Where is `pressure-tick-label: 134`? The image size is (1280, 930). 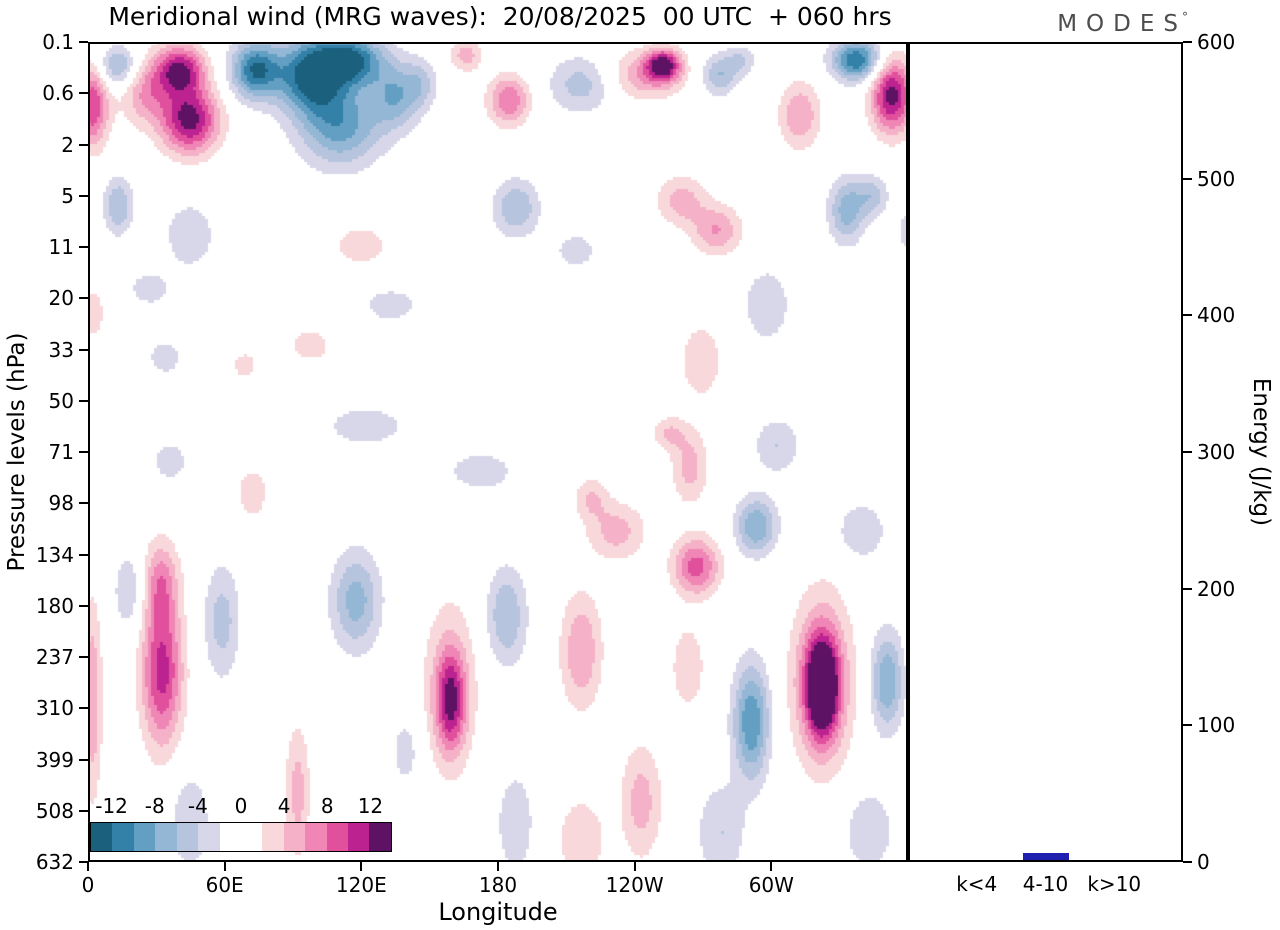 pressure-tick-label: 134 is located at coordinates (54, 554).